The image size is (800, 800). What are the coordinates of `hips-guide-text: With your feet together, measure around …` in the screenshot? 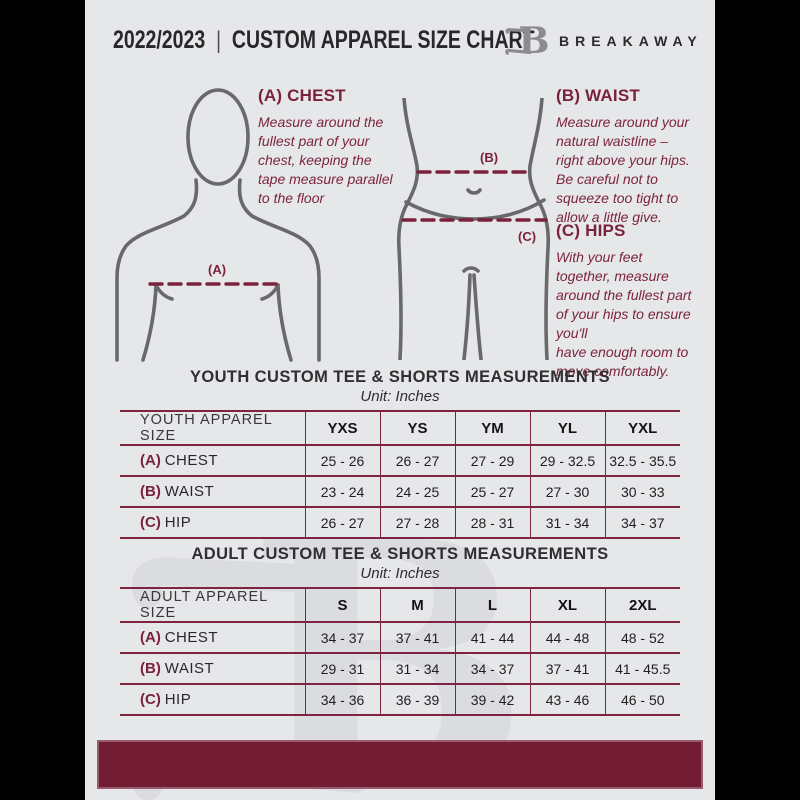 It's located at (624, 314).